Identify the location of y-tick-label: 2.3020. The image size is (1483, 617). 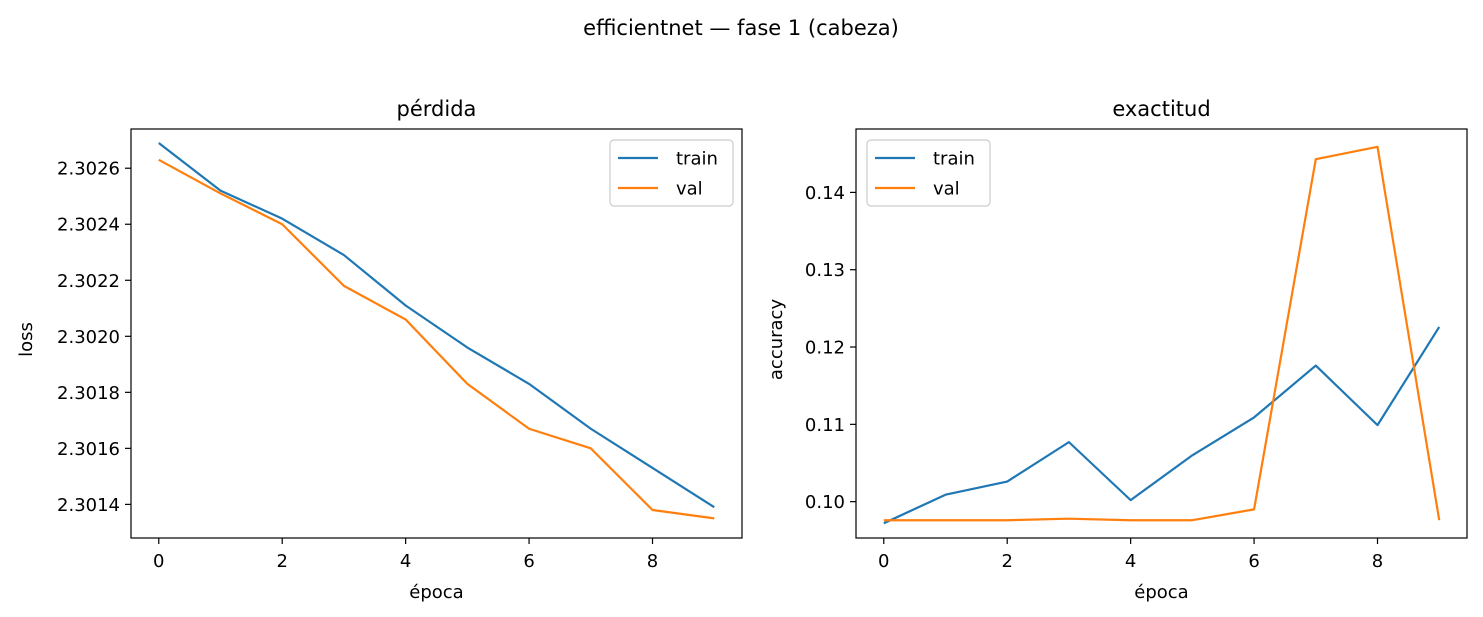
(88, 337).